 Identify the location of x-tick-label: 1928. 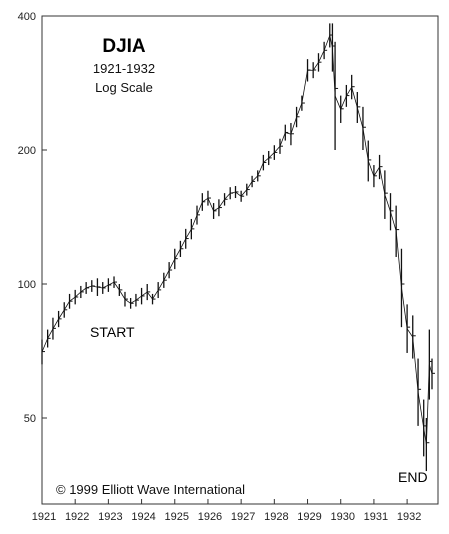
(276, 517).